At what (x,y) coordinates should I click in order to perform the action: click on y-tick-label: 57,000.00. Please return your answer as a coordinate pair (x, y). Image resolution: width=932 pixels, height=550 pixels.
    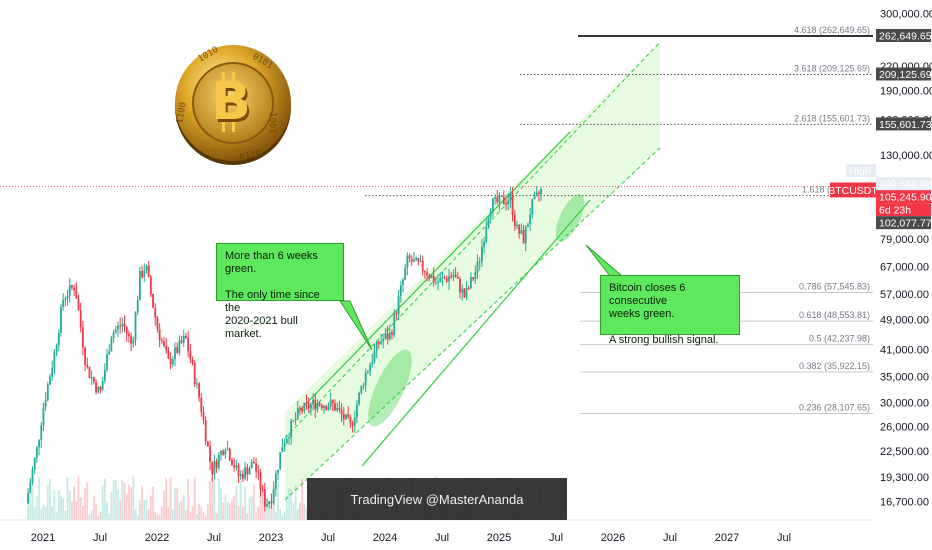
    Looking at the image, I should click on (904, 295).